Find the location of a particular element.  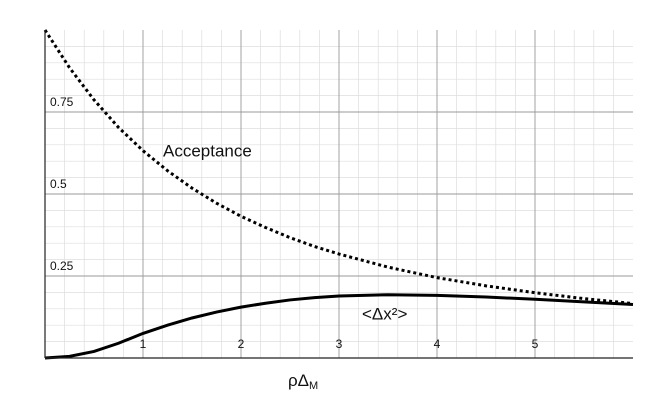

y-tick-label: 0.75 is located at coordinates (62, 102).